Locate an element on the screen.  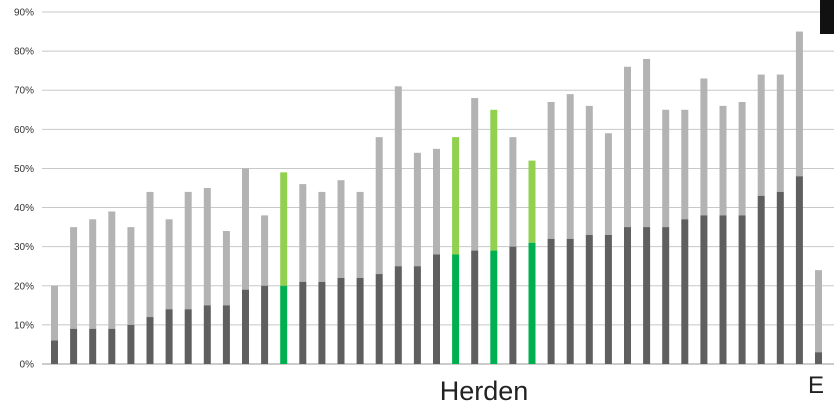
x-axis-label-secondary: E is located at coordinates (816, 385).